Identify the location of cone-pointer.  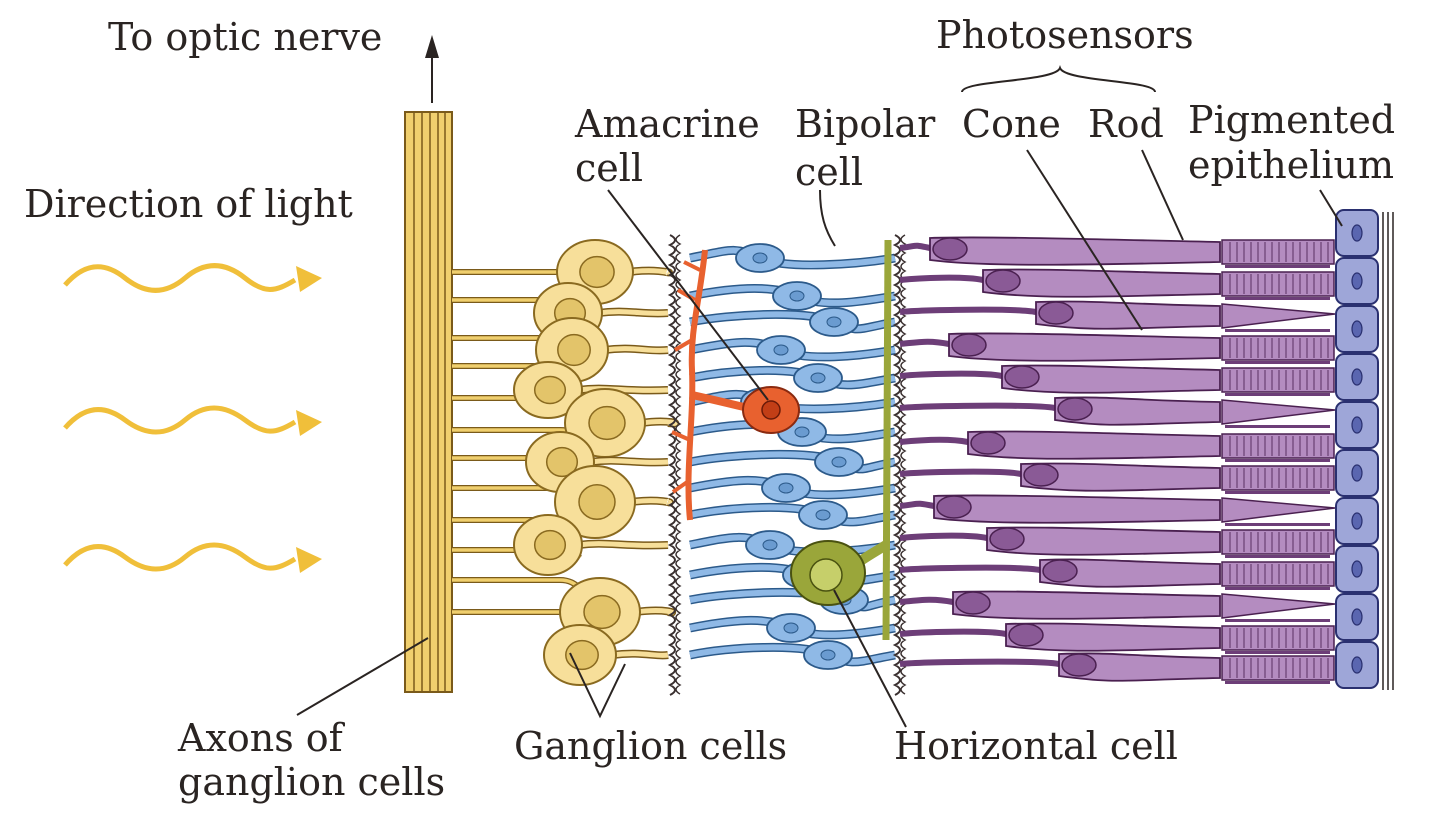
(1084, 240).